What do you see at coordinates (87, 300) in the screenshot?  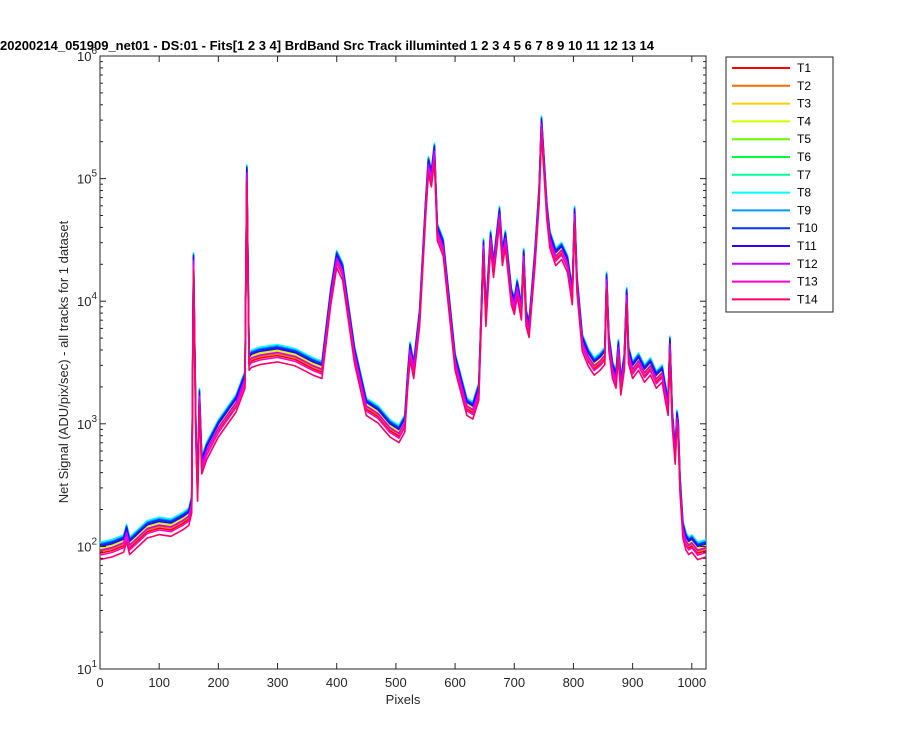 I see `y-tick-label: 10⁴` at bounding box center [87, 300].